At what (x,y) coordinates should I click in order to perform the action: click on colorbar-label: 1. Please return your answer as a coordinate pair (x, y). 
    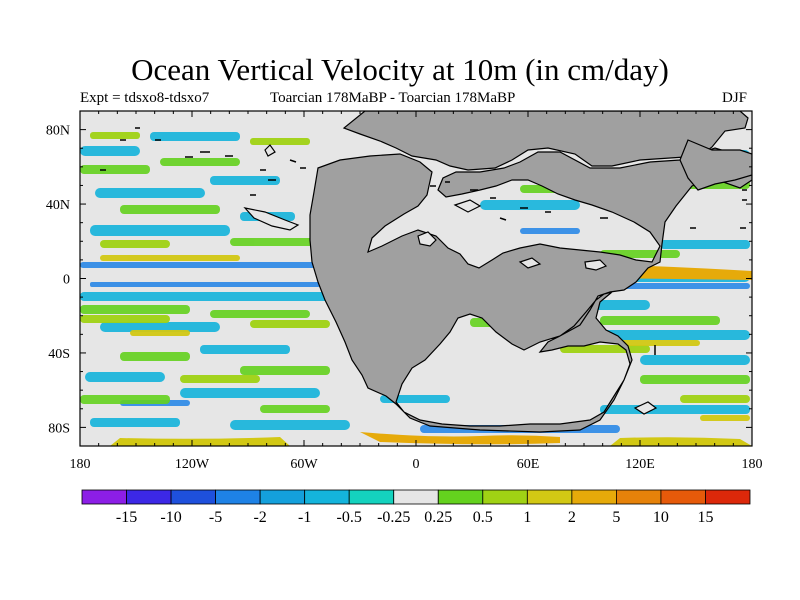
    Looking at the image, I should click on (527, 517).